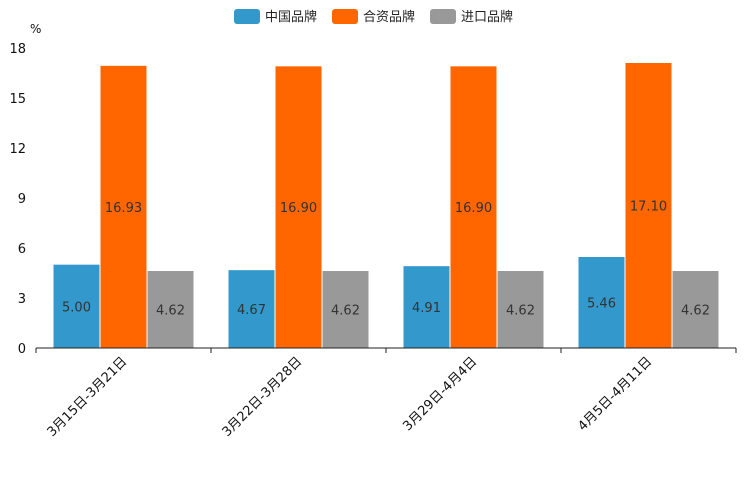  What do you see at coordinates (291, 17) in the screenshot?
I see `legend-label-1: 中国品牌` at bounding box center [291, 17].